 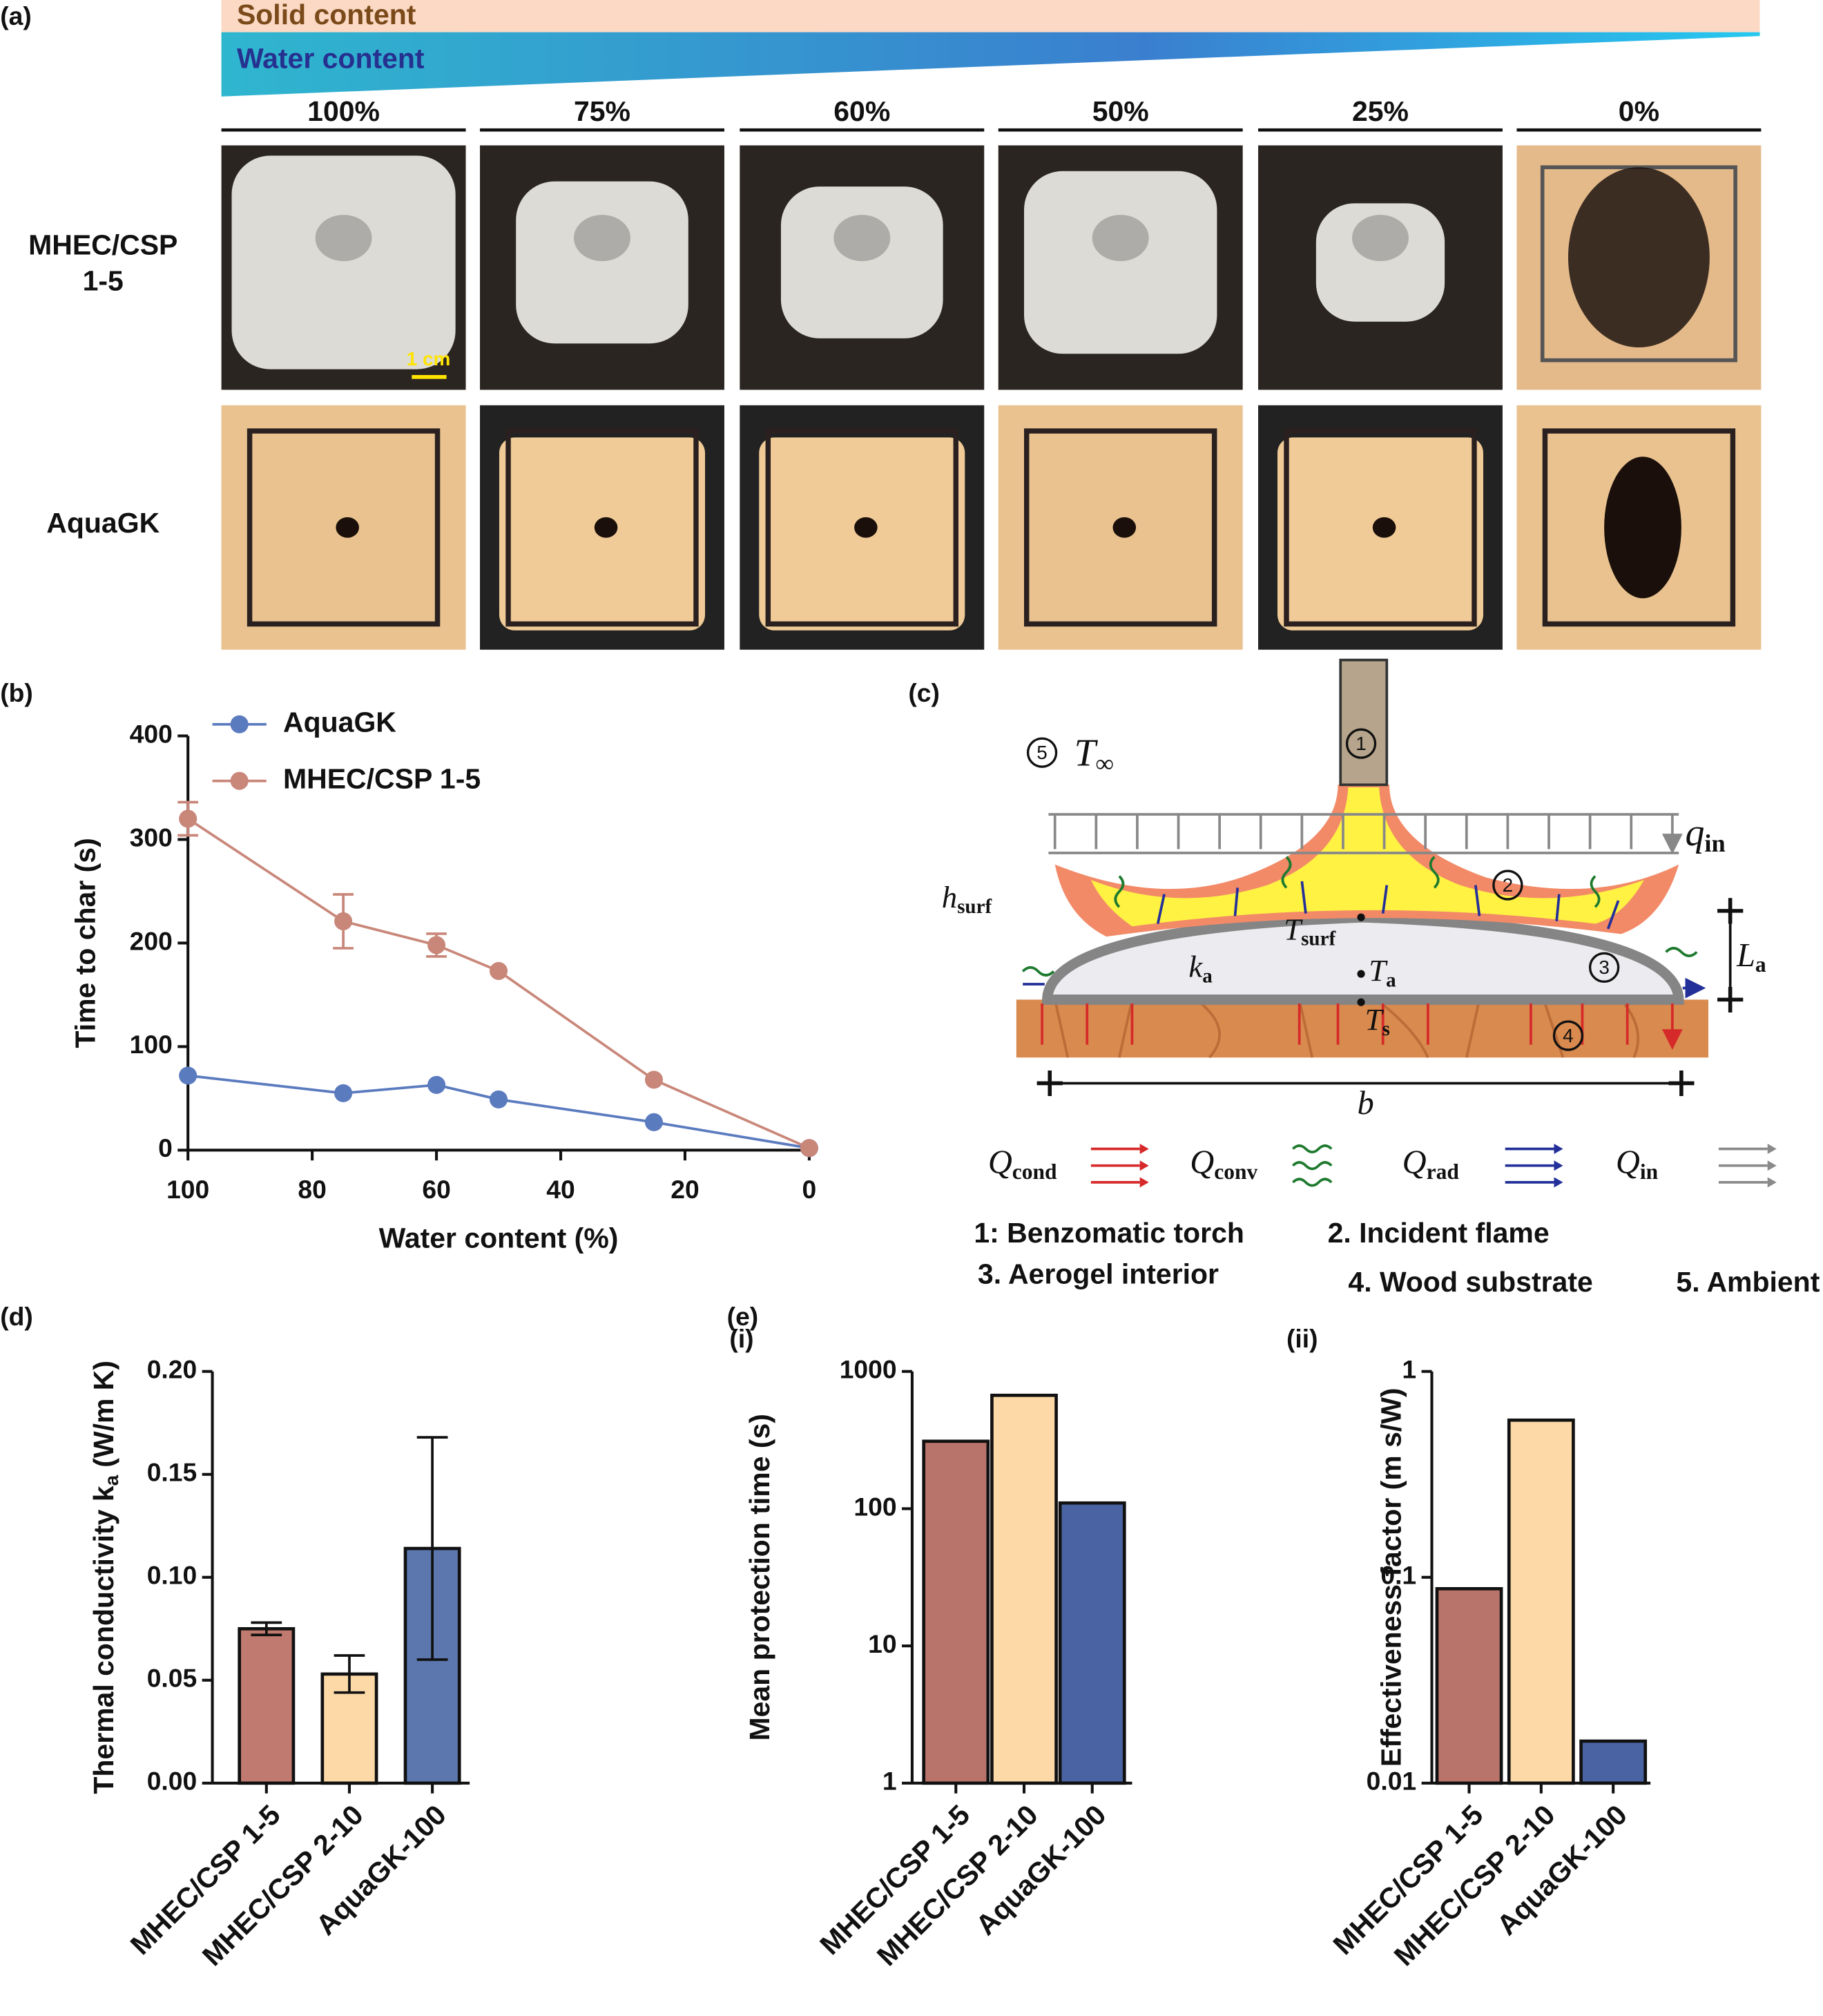 I want to click on math-base: T, so click(x=1086, y=753).